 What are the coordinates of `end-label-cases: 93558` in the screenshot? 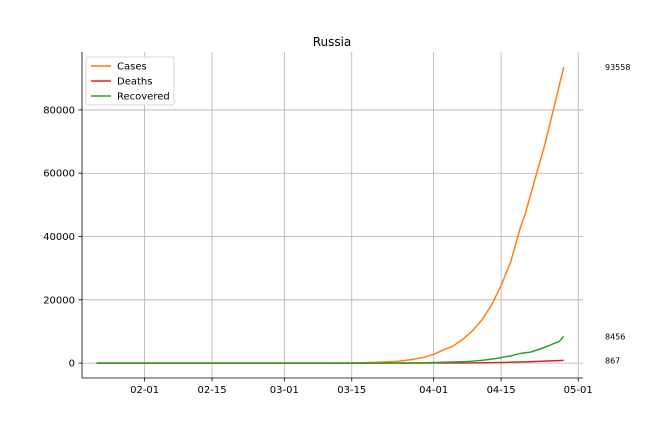 It's located at (617, 67).